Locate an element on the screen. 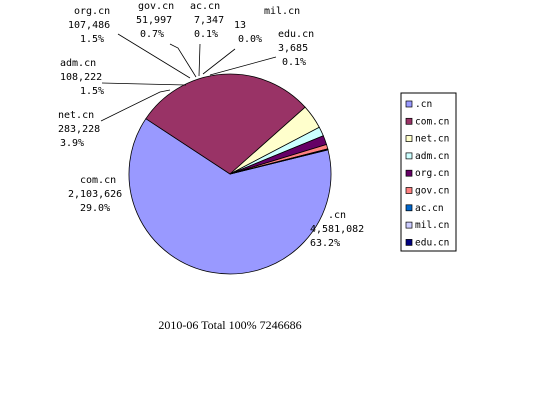  legend-label-mil-cn: mil.cn is located at coordinates (432, 225).